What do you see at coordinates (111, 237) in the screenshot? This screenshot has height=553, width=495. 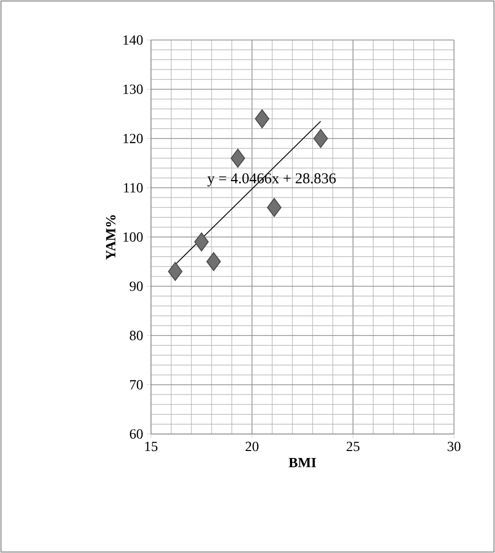 I see `y-axis-title: YAM%` at bounding box center [111, 237].